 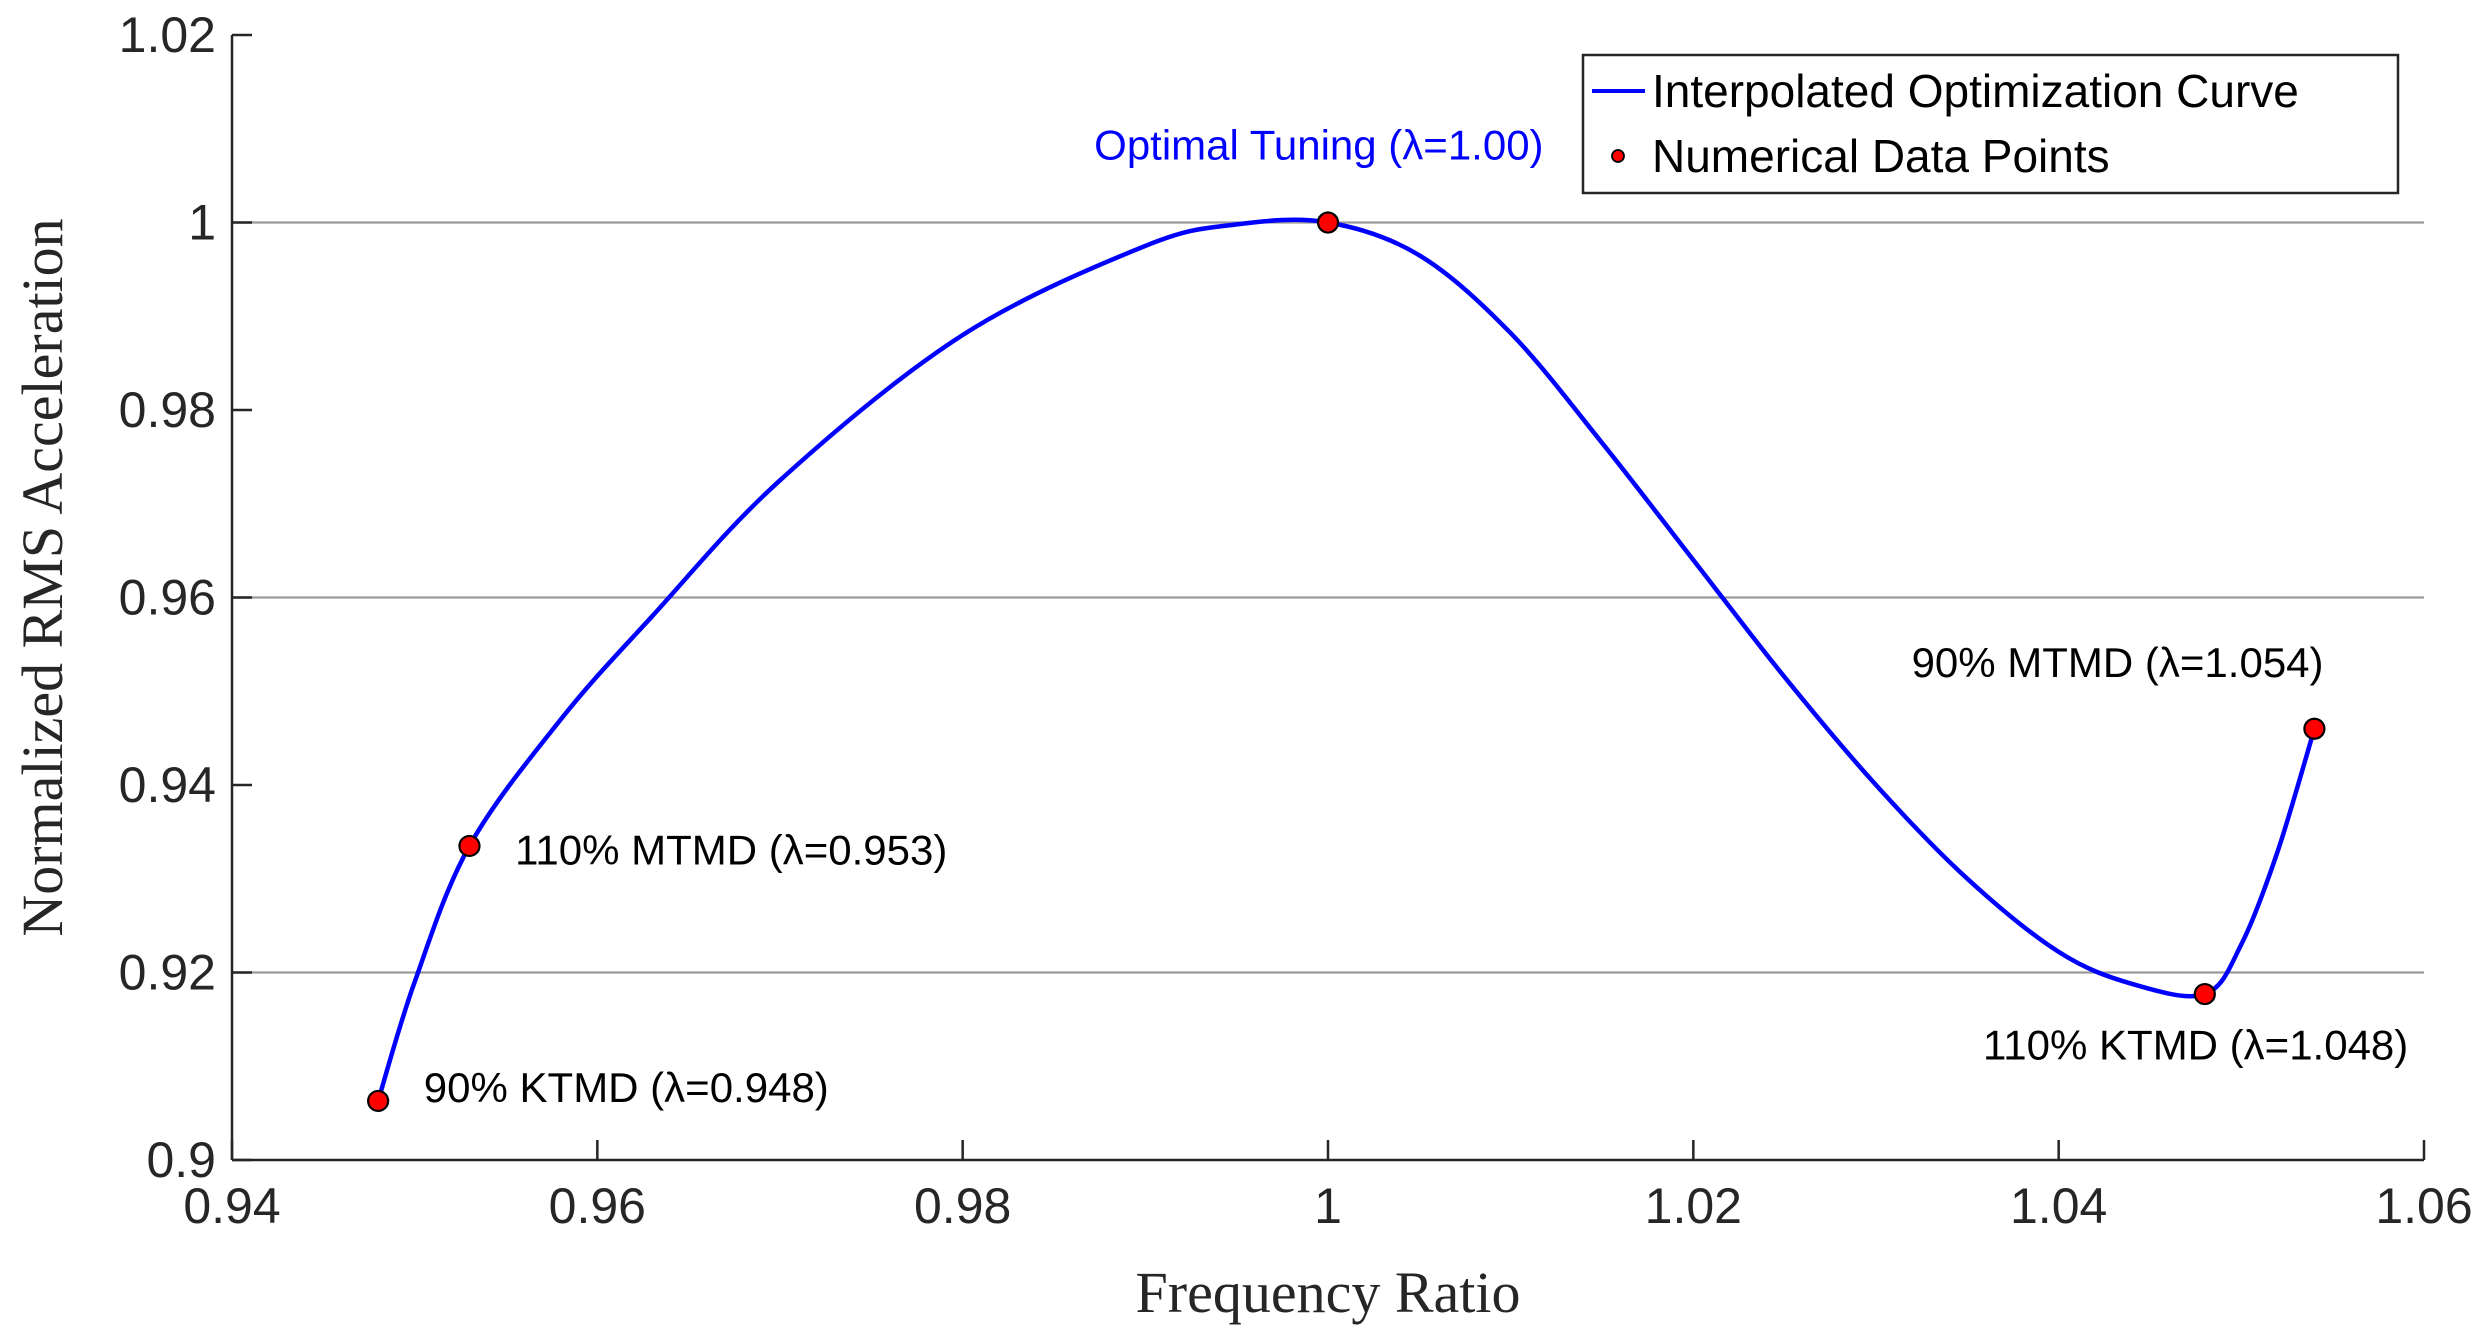 I want to click on annotation-3: 90% MTMD (λ=1.054), so click(x=2118, y=662).